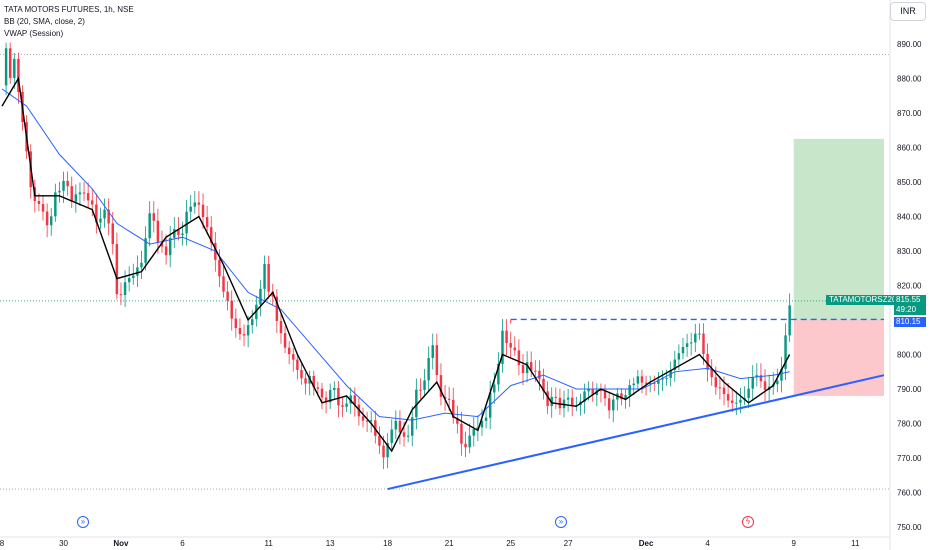 The height and width of the screenshot is (550, 932). What do you see at coordinates (387, 543) in the screenshot?
I see `x-tick-label: 18` at bounding box center [387, 543].